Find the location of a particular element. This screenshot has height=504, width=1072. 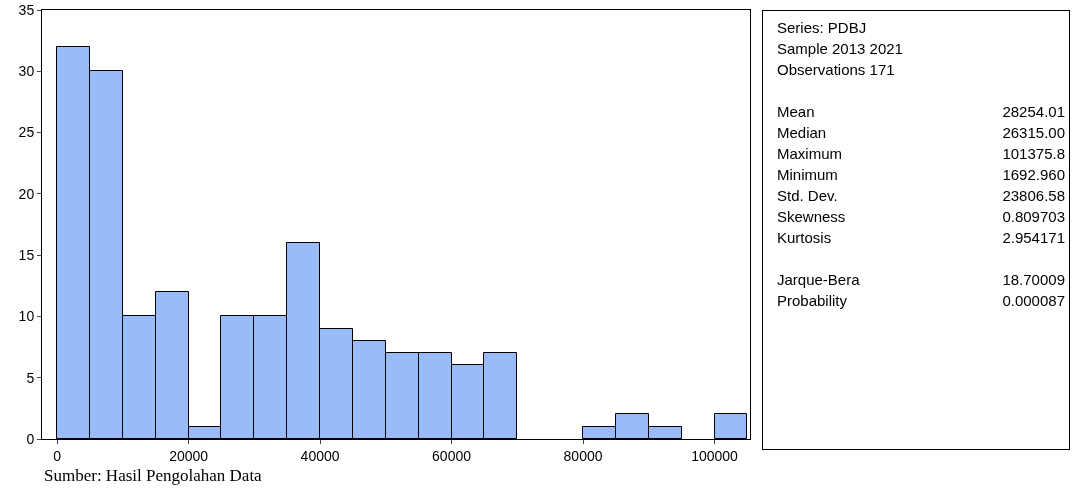

category-label: Skewness is located at coordinates (811, 217).